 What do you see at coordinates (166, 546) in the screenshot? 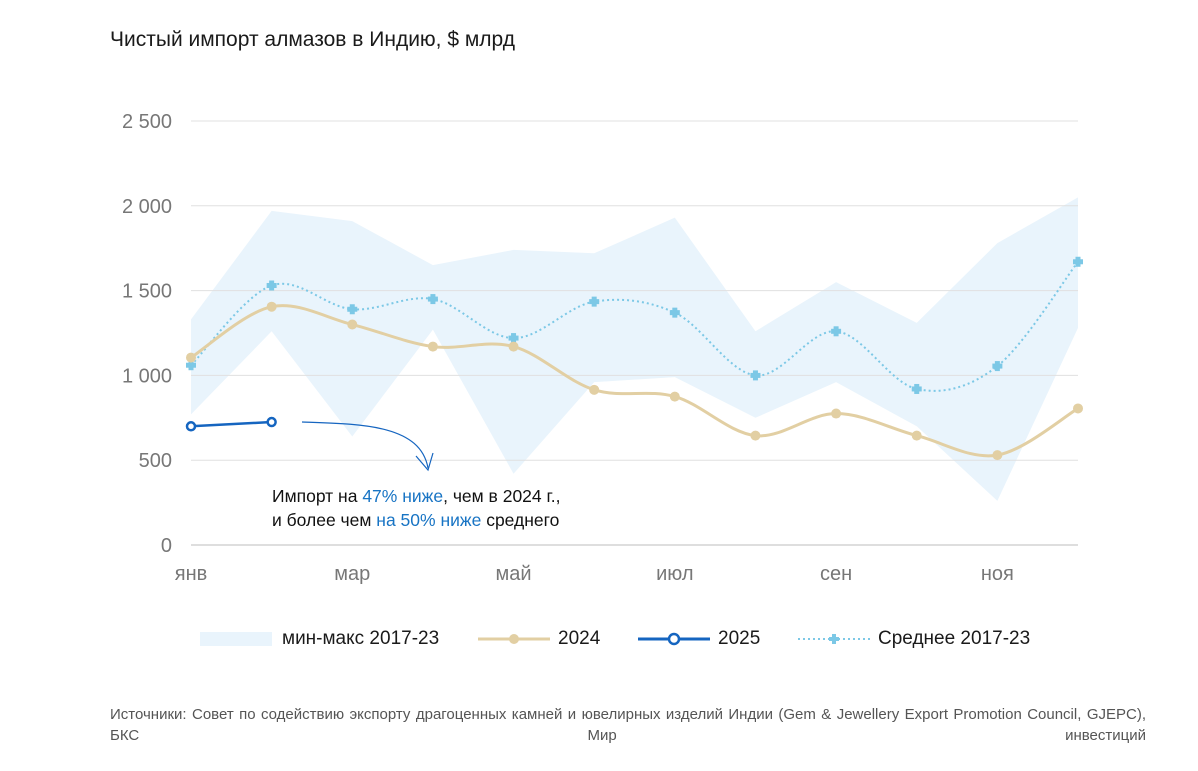
I see `y-tick-label: 0` at bounding box center [166, 546].